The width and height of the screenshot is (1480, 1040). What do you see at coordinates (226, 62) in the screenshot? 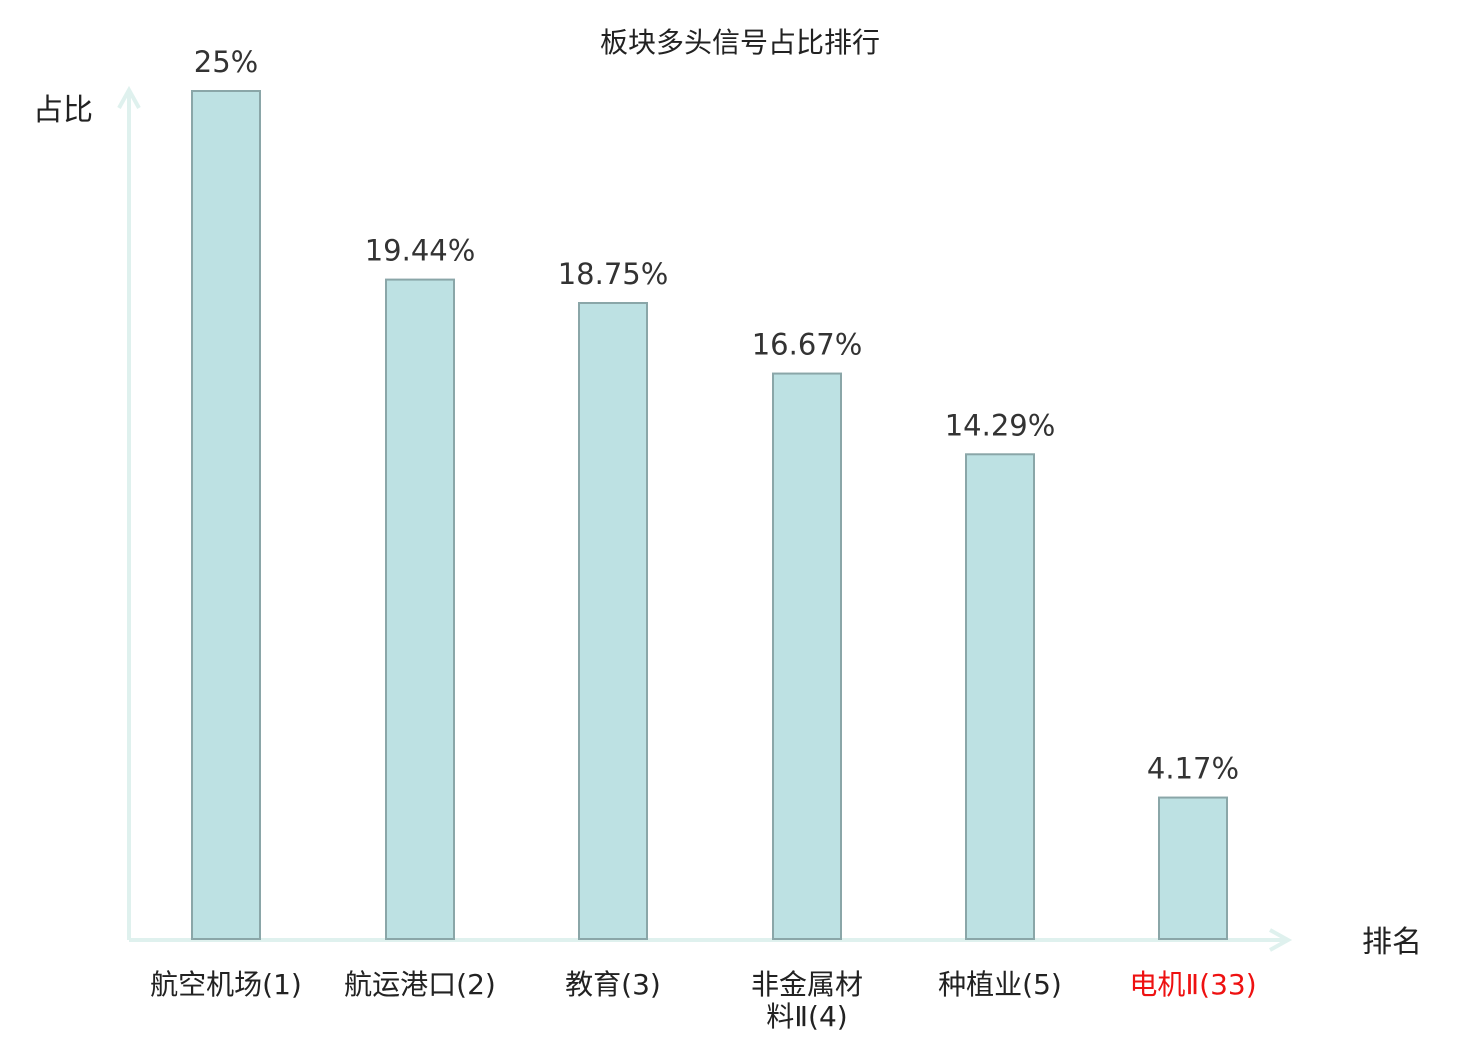
I see `value-label-1: 25%` at bounding box center [226, 62].